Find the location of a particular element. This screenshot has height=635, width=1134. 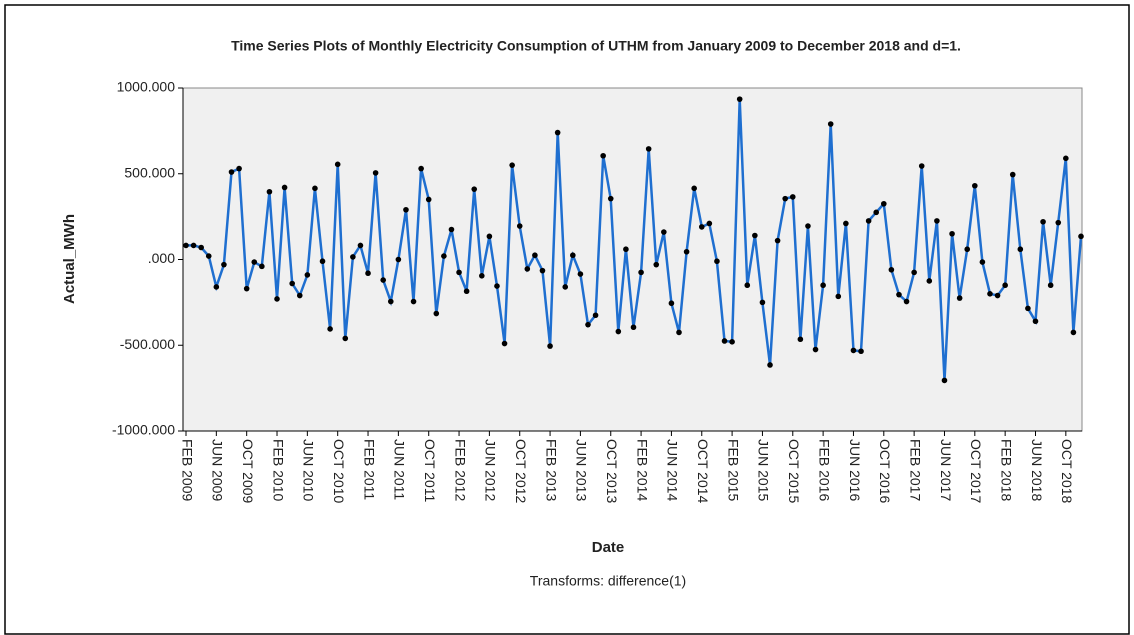

subtitle: Transforms: difference(1) is located at coordinates (608, 581).